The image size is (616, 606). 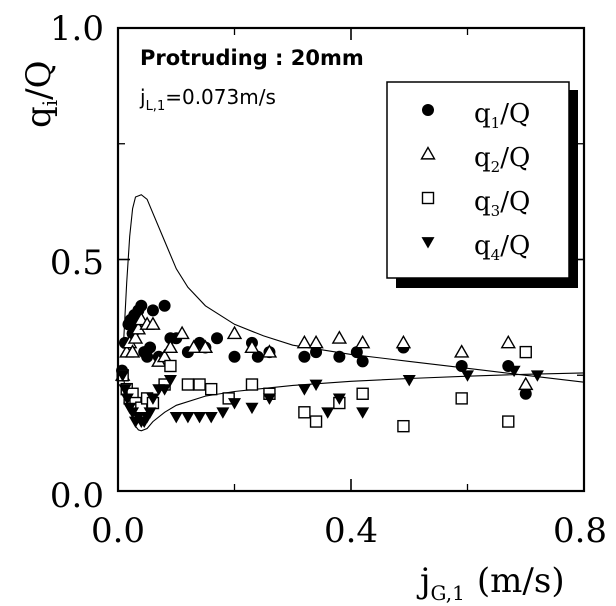 What do you see at coordinates (50, 103) in the screenshot?
I see `y-axis-label-sub: i` at bounding box center [50, 103].